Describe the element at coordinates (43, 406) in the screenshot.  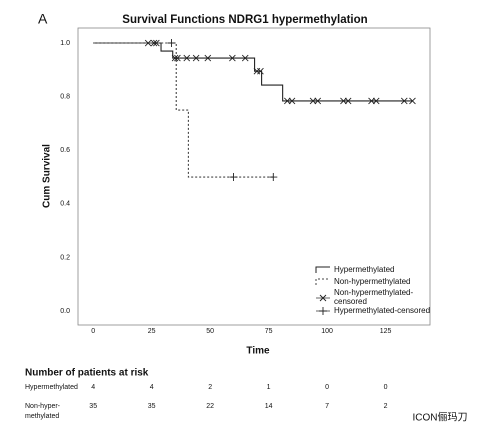
I see `risk-row-label: Non-hyper-` at that location.